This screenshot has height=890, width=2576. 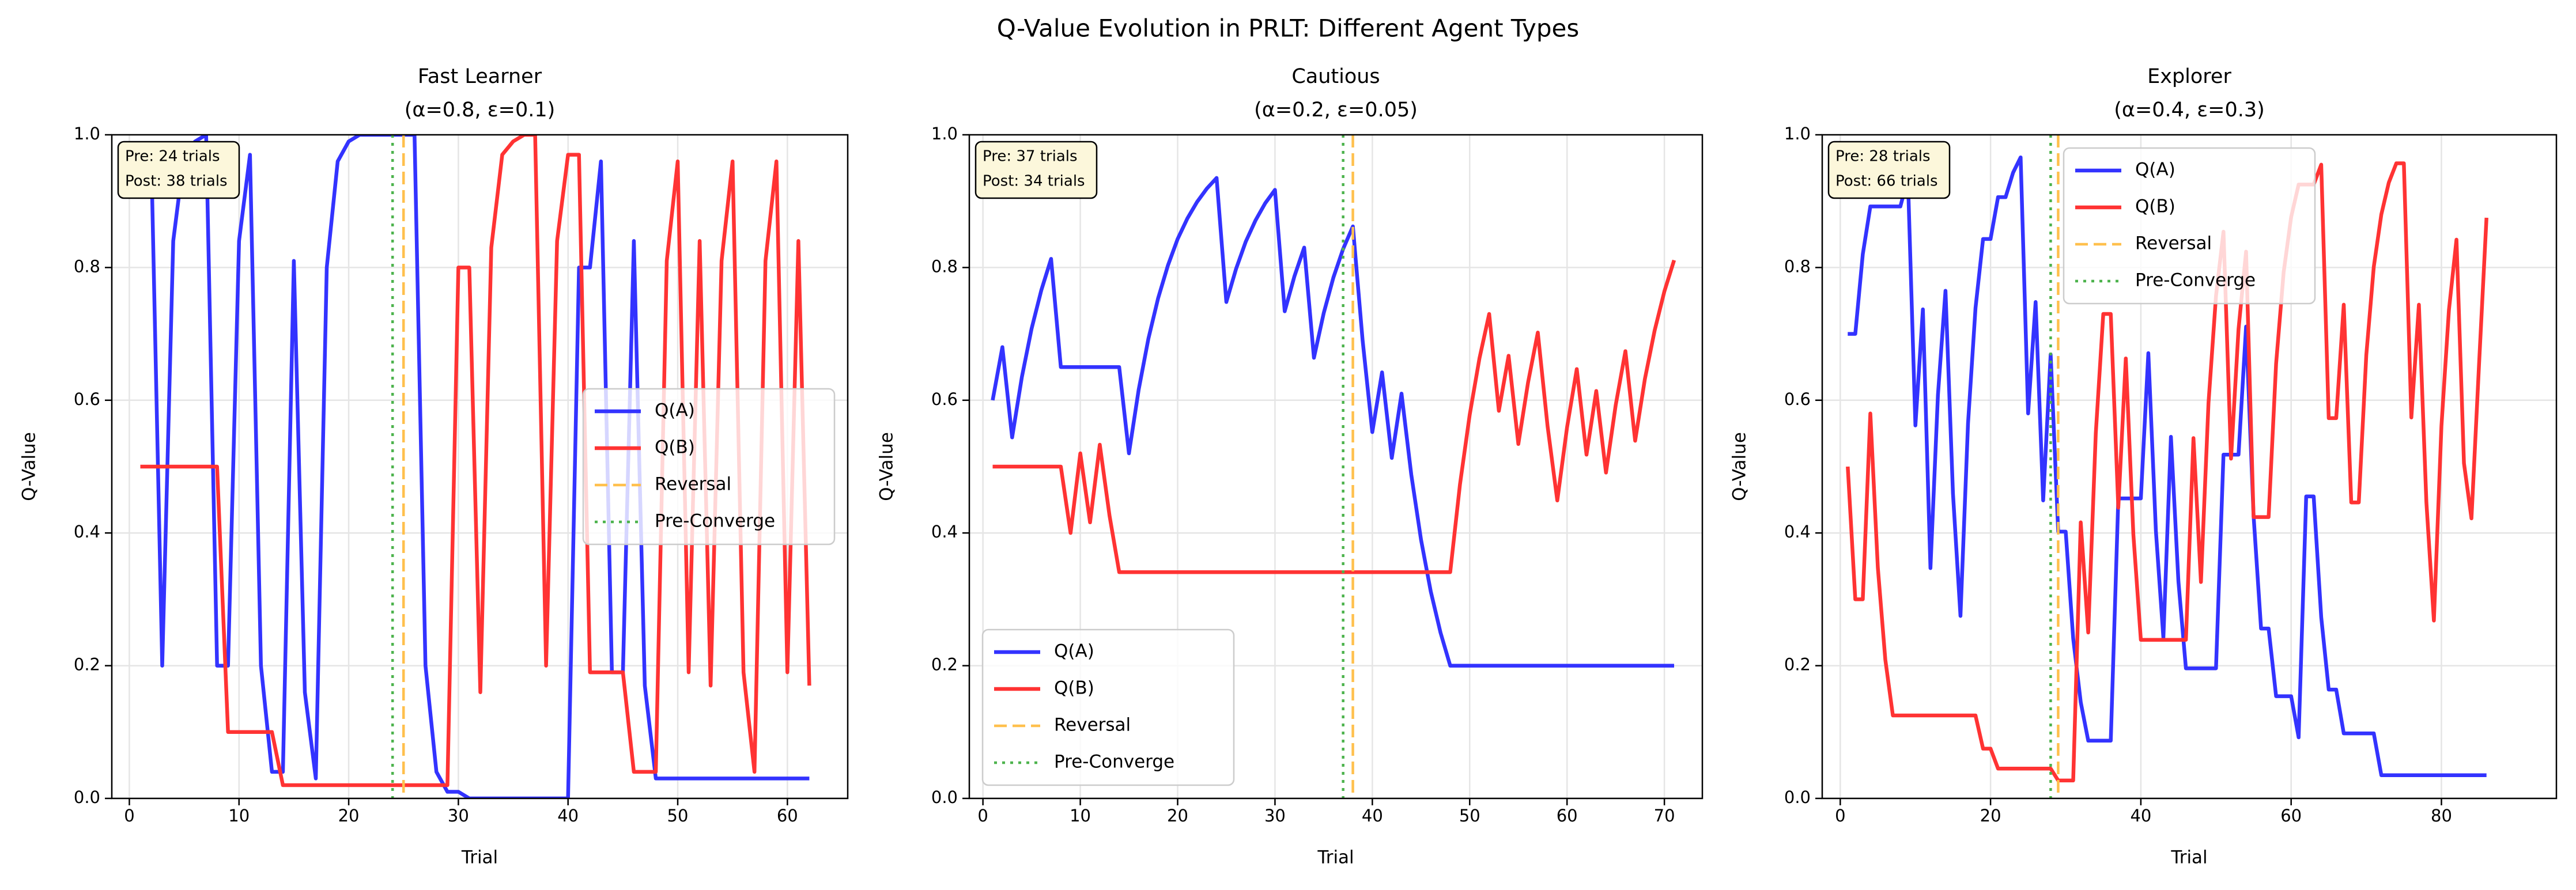 What do you see at coordinates (1886, 181) in the screenshot?
I see `annotation-text: Post: 66 trials` at bounding box center [1886, 181].